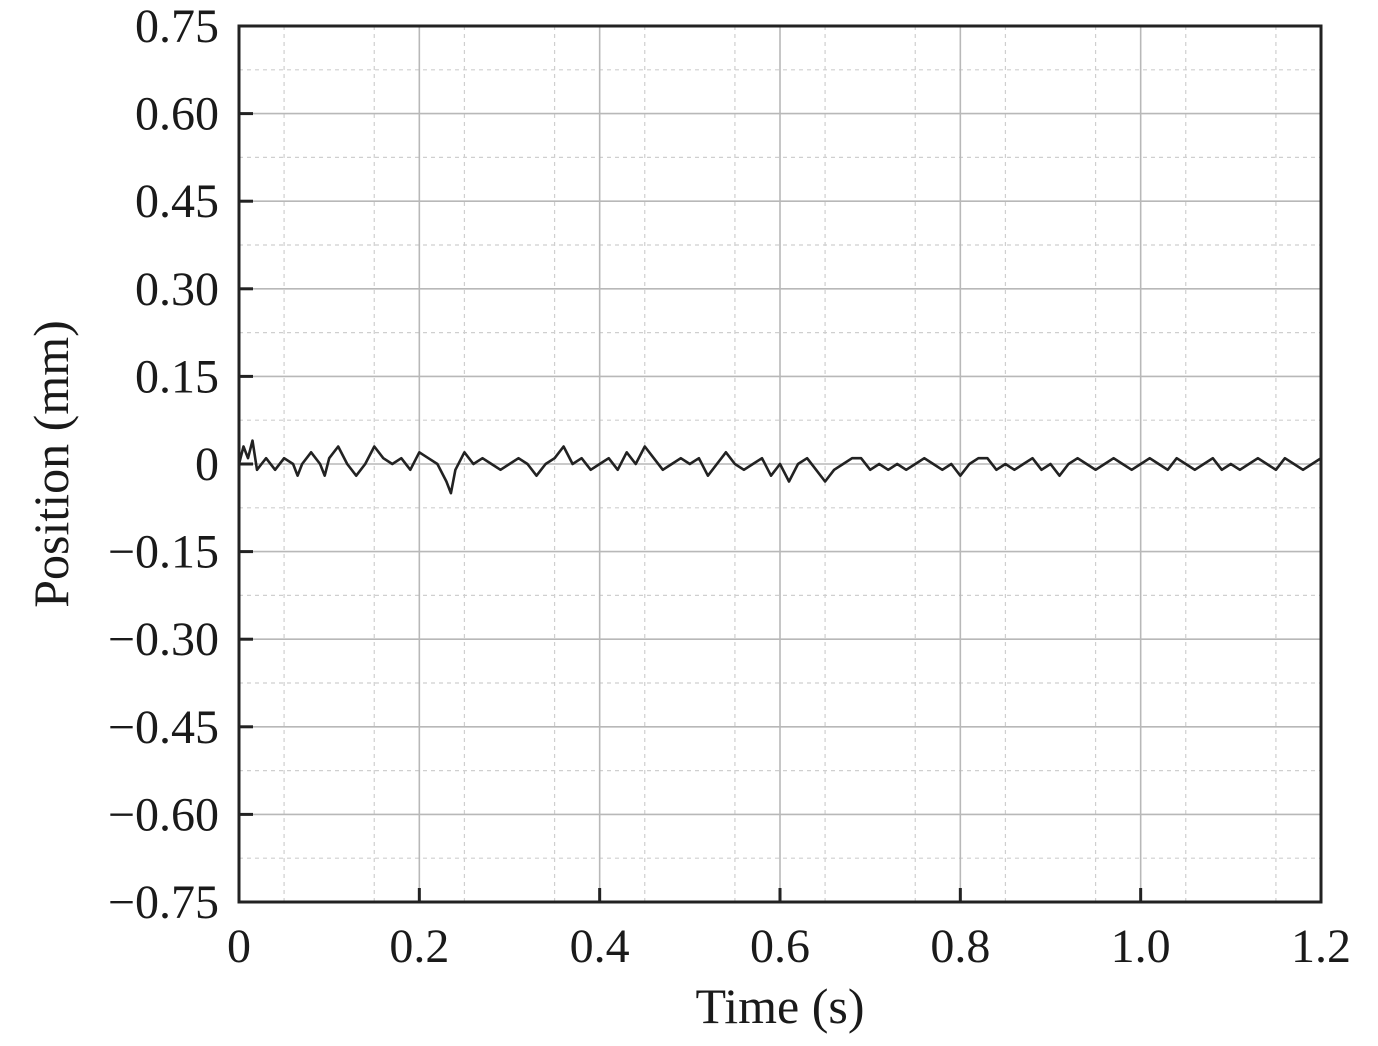 This screenshot has width=1378, height=1046. Describe the element at coordinates (163, 639) in the screenshot. I see `y-tick-label: −0.30` at that location.